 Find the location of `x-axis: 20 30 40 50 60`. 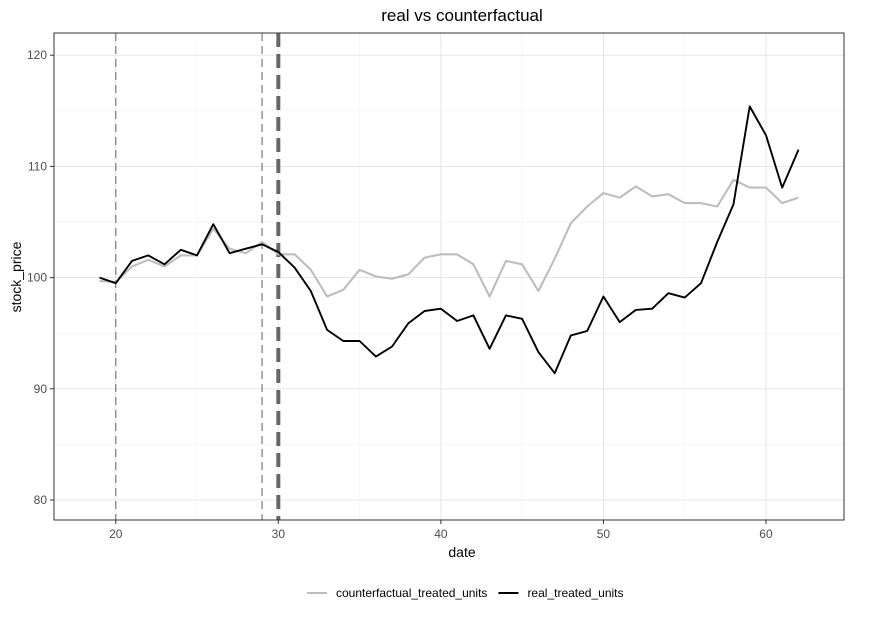

x-axis: 20 30 40 50 60 is located at coordinates (441, 530).